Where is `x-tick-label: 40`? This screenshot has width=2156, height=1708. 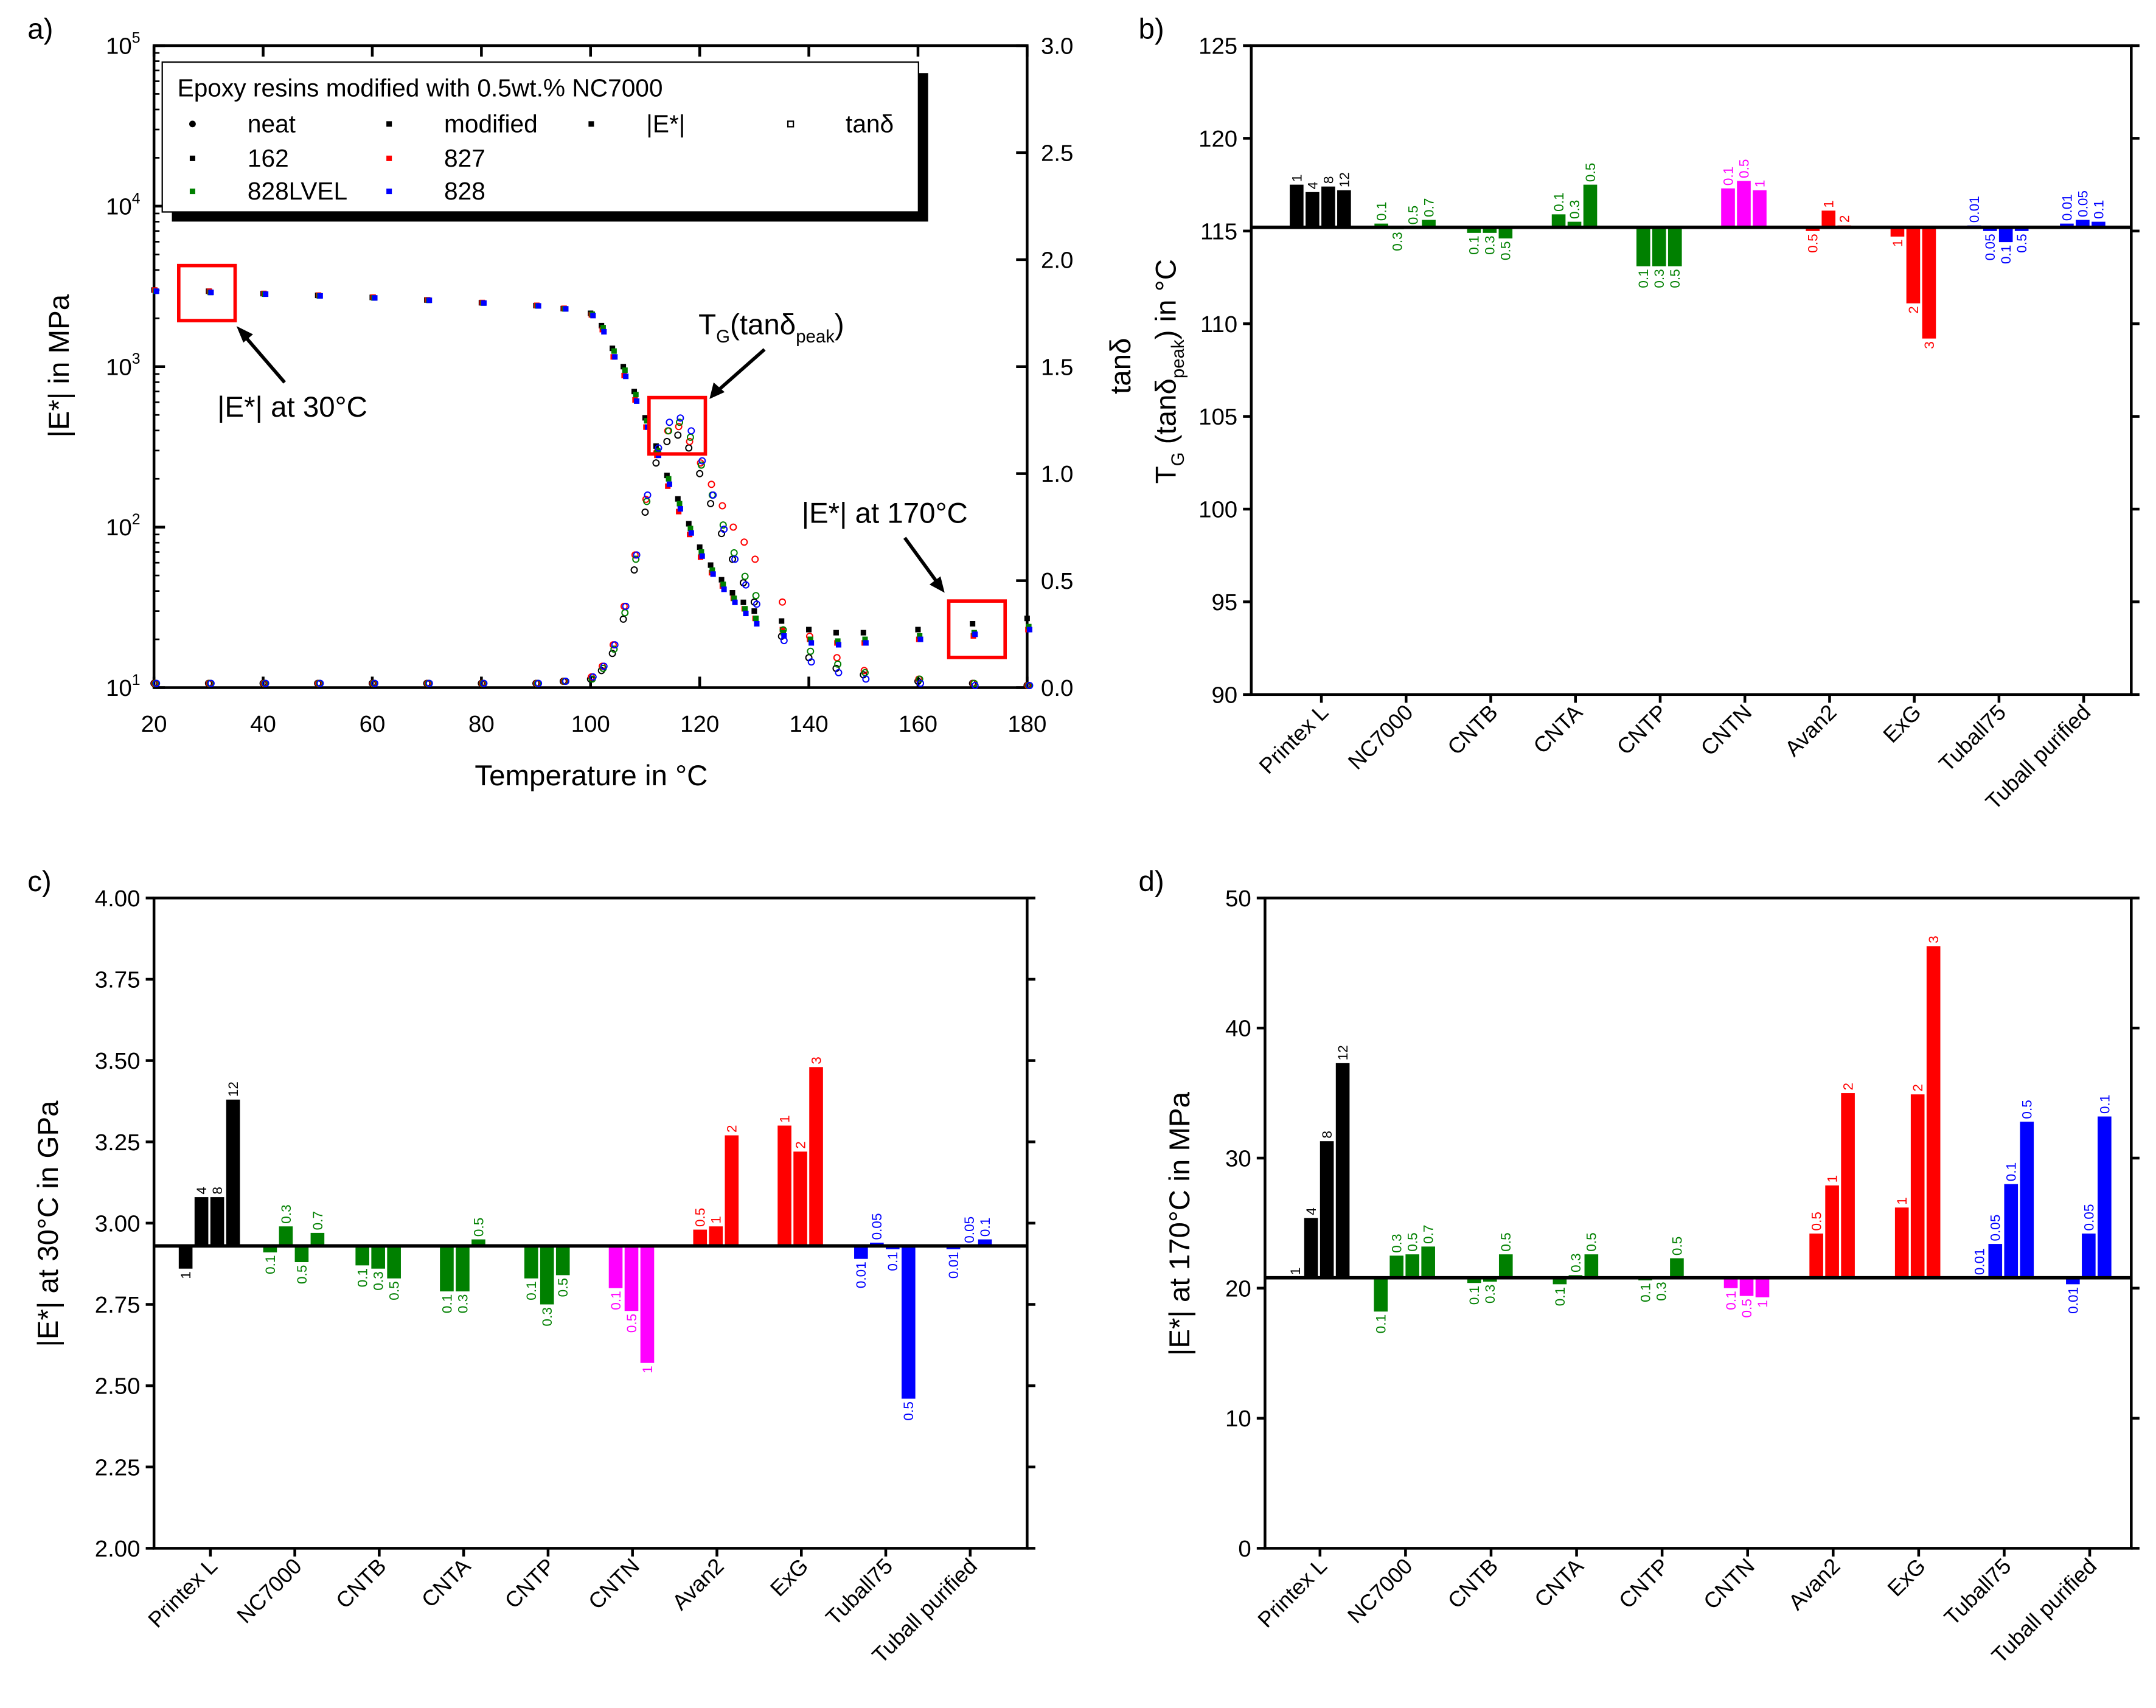 x-tick-label: 40 is located at coordinates (263, 724).